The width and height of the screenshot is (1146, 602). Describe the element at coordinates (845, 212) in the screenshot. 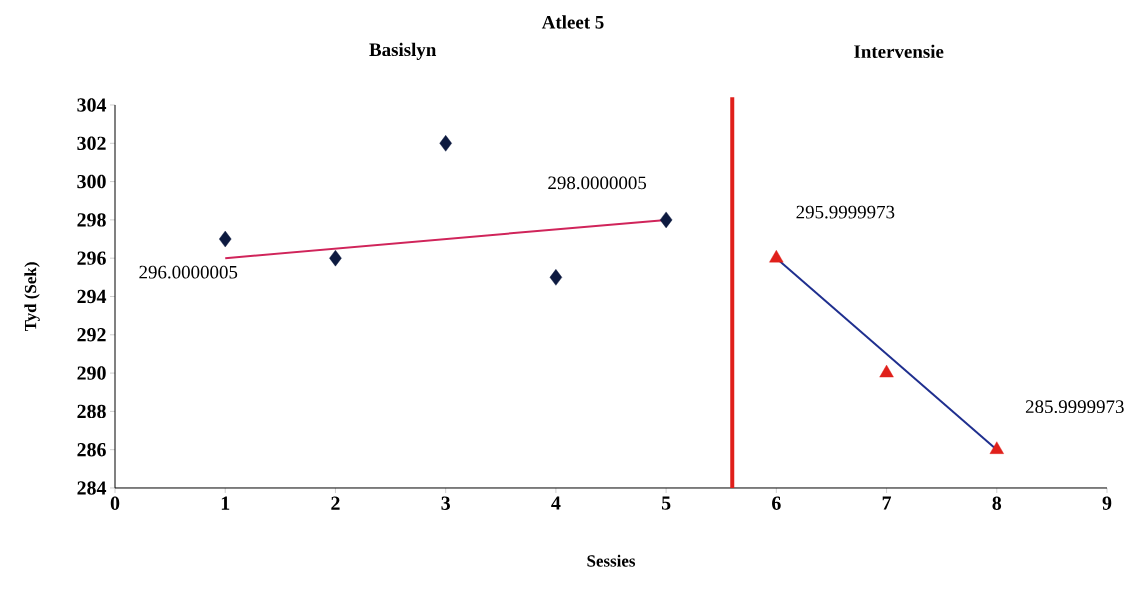

I see `annotation: 295.9999973` at that location.